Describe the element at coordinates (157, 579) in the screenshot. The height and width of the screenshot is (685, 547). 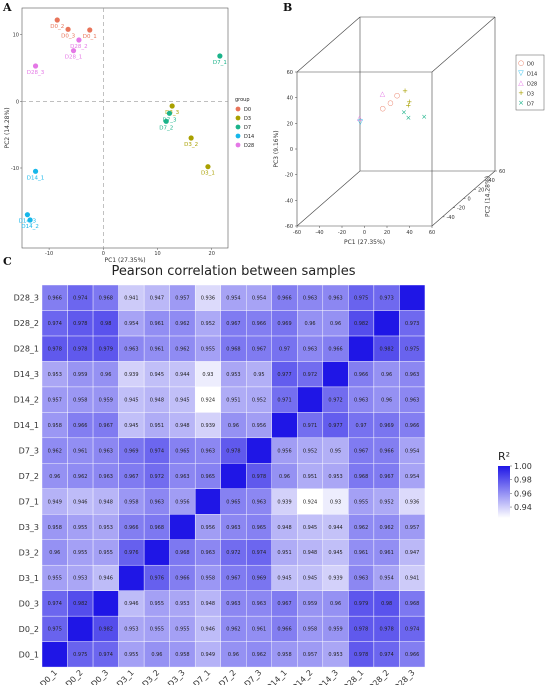
I see `cell-value-label: 0.976` at that location.